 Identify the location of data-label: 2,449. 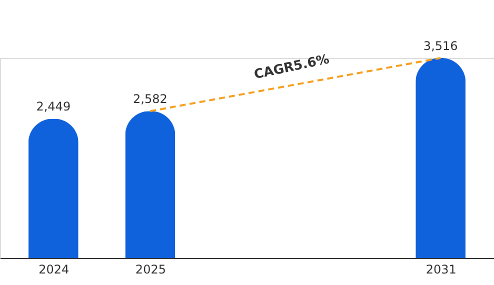
(53, 107).